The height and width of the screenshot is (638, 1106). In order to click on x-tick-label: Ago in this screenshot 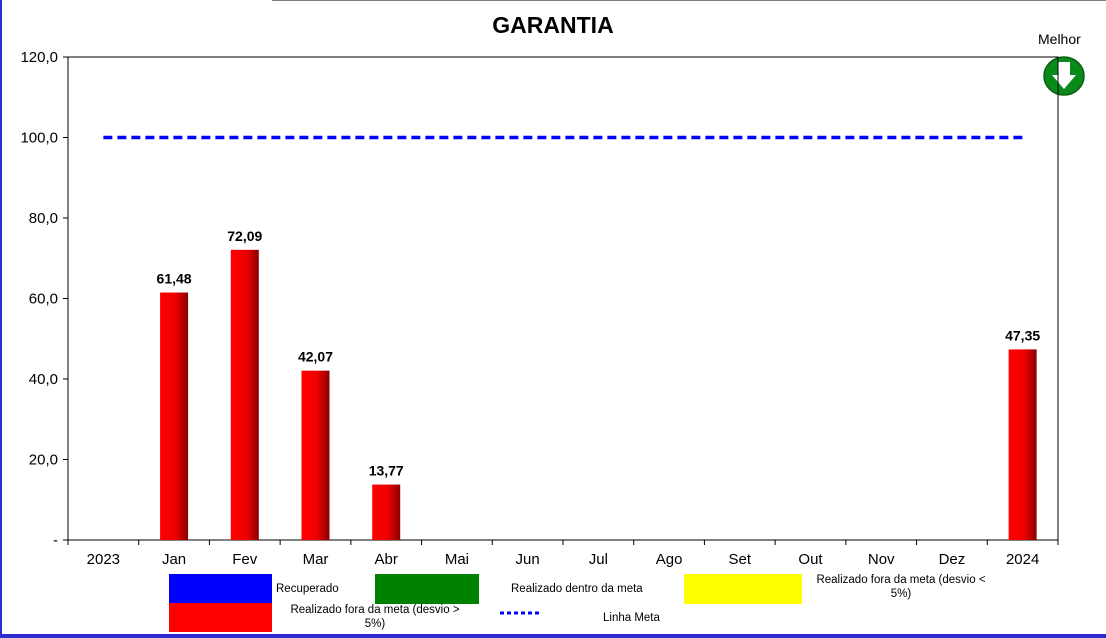, I will do `click(669, 559)`.